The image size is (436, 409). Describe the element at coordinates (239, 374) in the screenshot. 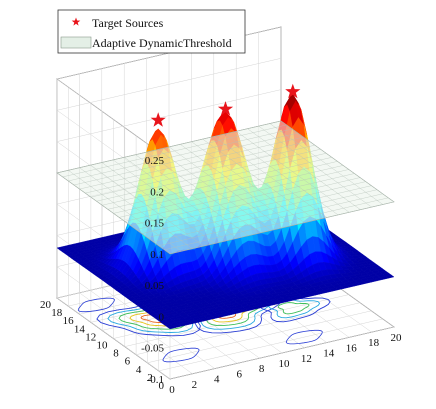

I see `x-tick-label-3: 6` at that location.